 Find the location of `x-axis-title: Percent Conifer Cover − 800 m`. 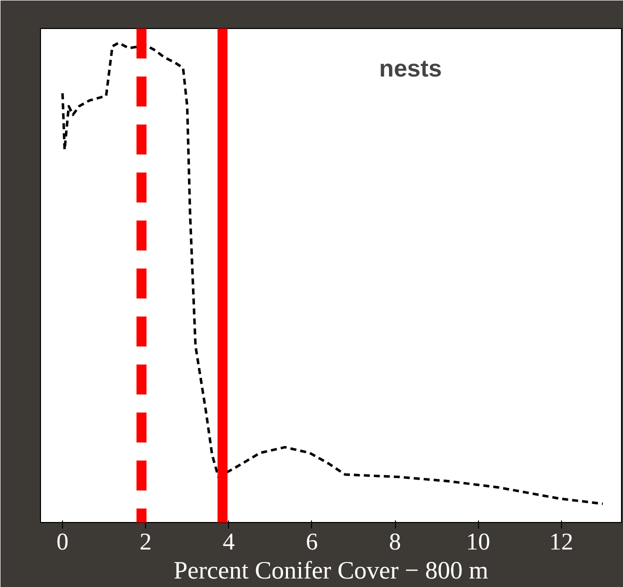

x-axis-title: Percent Conifer Cover − 800 m is located at coordinates (331, 571).